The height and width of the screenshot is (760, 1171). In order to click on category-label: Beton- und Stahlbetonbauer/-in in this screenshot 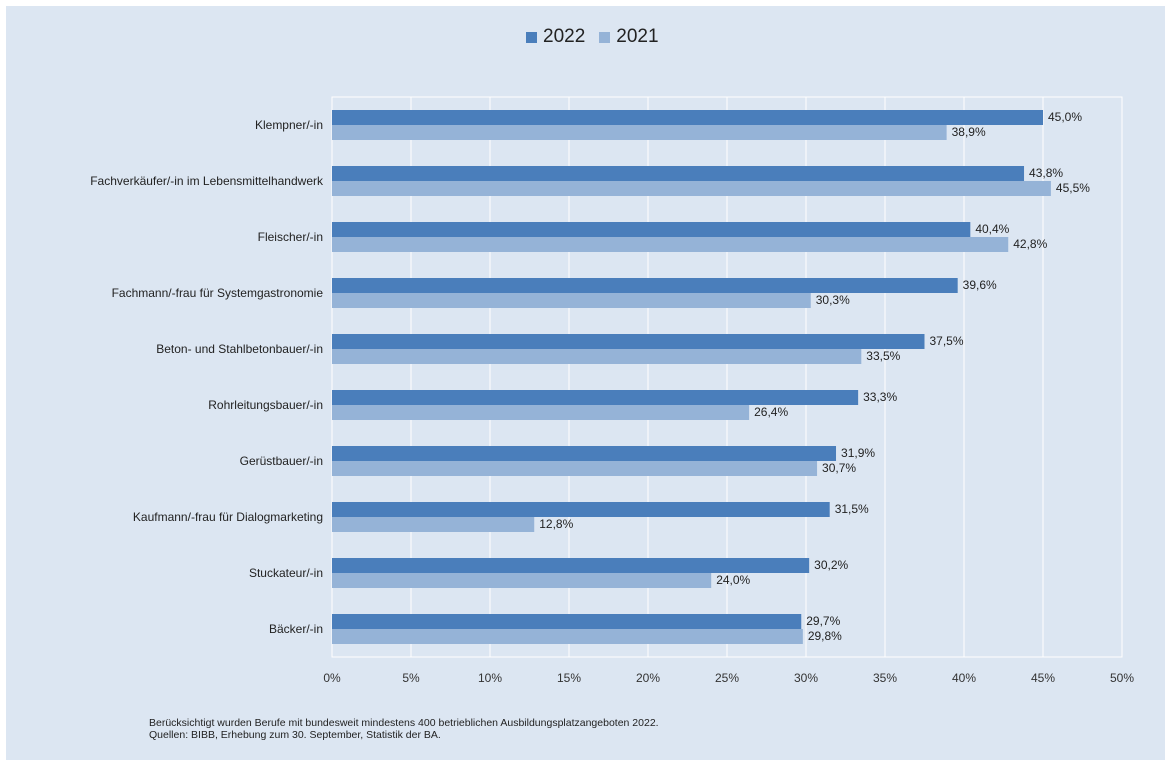, I will do `click(239, 349)`.